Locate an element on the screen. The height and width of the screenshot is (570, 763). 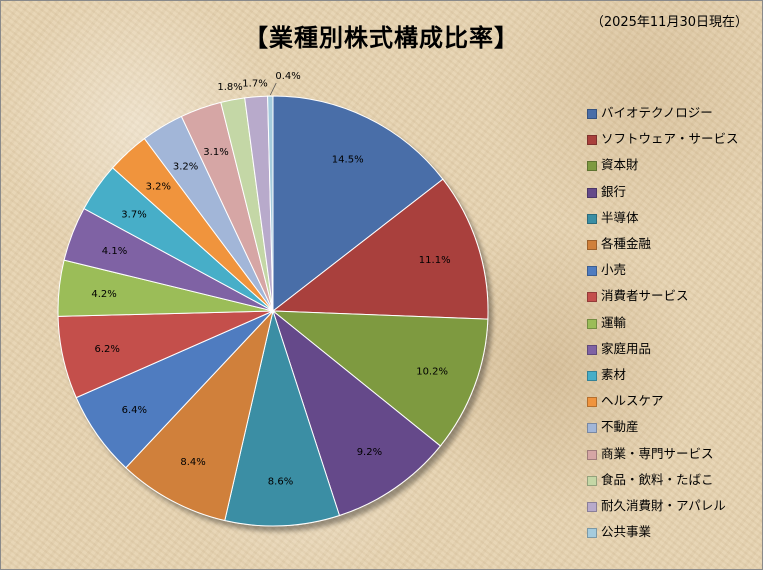
legend-label: 商業・専門サービス is located at coordinates (657, 453).